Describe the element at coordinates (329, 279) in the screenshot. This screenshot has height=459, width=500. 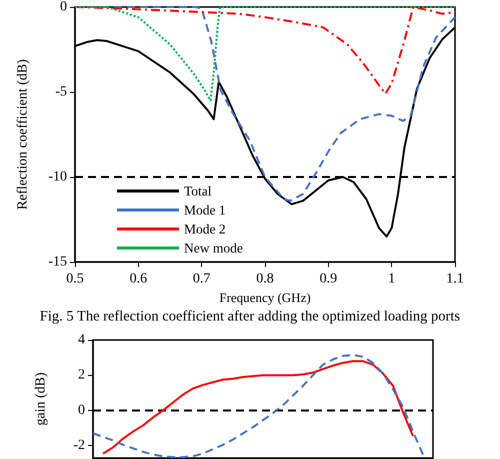
I see `x-tick-label: 0.9` at that location.